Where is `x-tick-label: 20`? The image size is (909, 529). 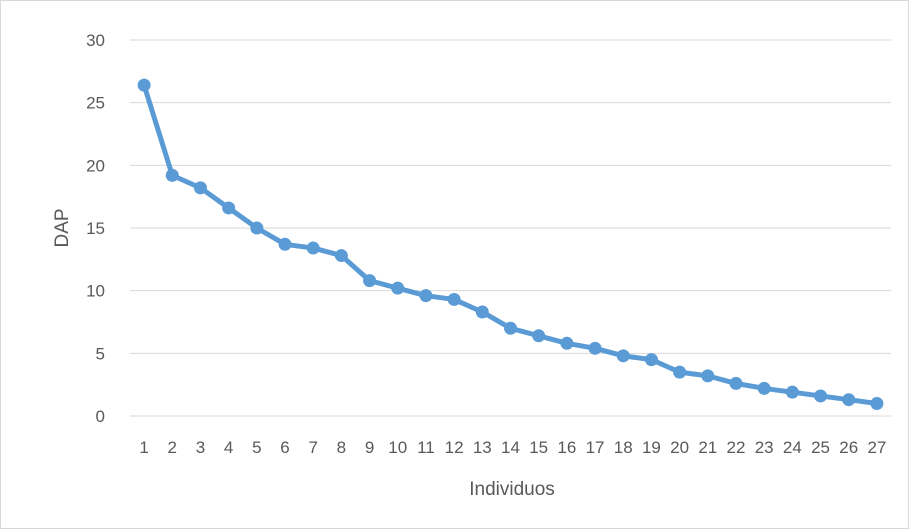 x-tick-label: 20 is located at coordinates (679, 447).